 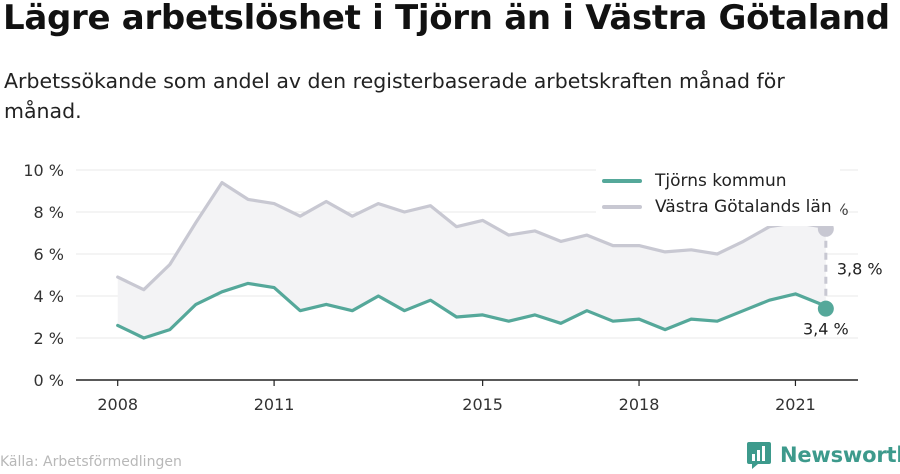 I want to click on y-tick-label: 4 %, so click(x=49, y=296).